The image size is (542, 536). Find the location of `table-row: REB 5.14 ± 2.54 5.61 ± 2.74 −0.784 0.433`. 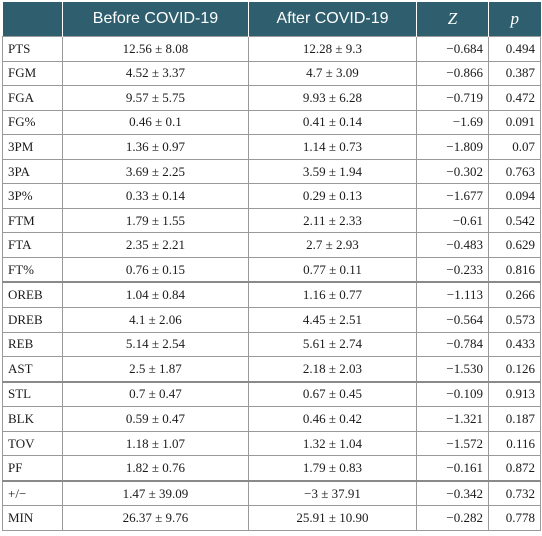

table-row: REB 5.14 ± 2.54 5.61 ± 2.74 −0.784 0.433 is located at coordinates (271, 344).